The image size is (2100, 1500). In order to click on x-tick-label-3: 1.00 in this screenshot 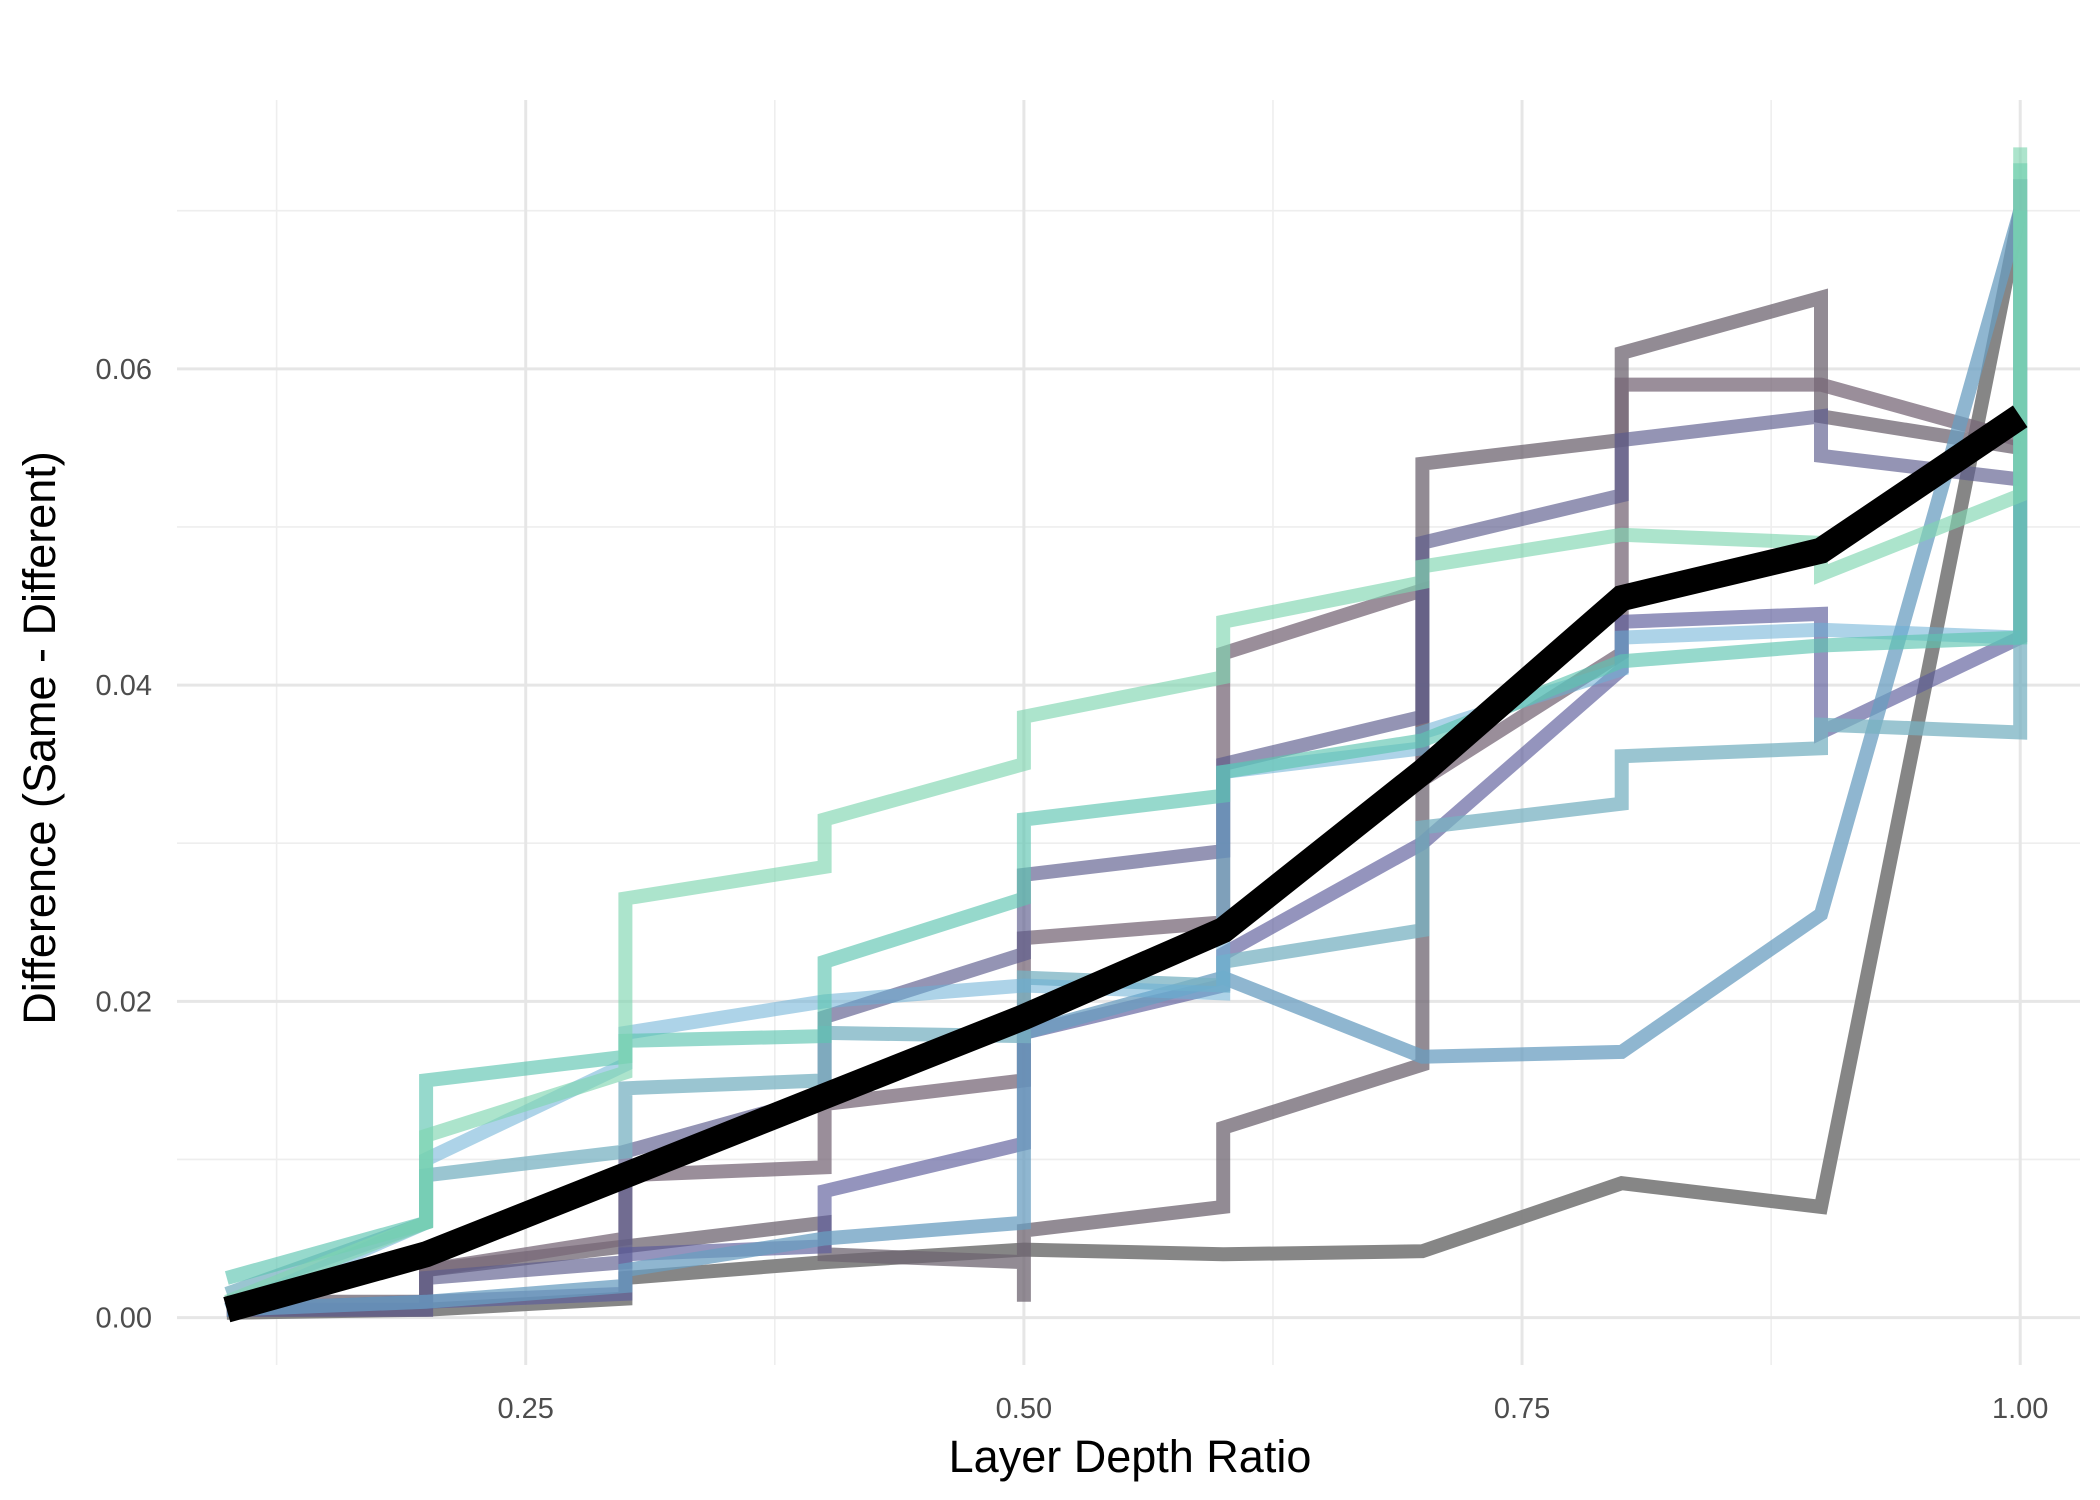, I will do `click(2020, 1409)`.